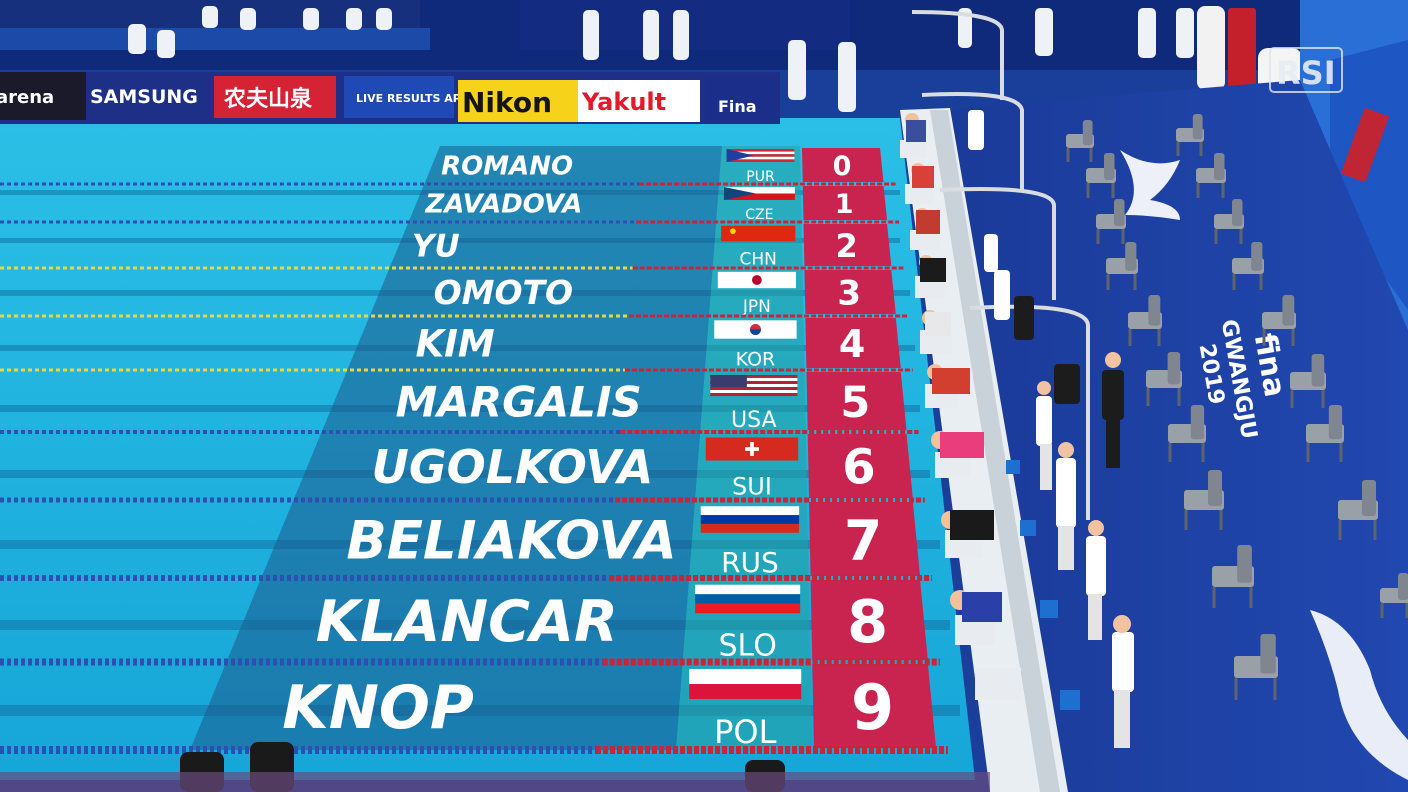 Image resolution: width=1408 pixels, height=792 pixels. I want to click on lane-number: 9, so click(872, 707).